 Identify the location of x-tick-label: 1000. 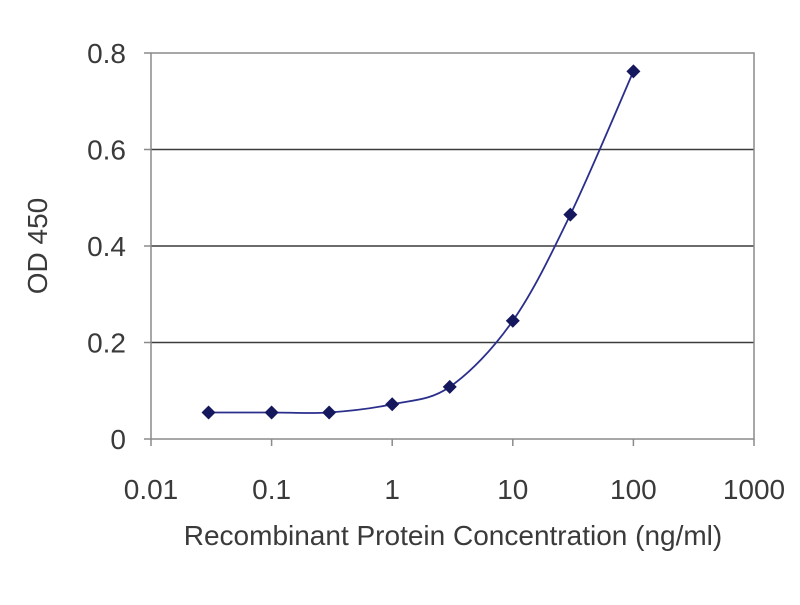
(754, 489).